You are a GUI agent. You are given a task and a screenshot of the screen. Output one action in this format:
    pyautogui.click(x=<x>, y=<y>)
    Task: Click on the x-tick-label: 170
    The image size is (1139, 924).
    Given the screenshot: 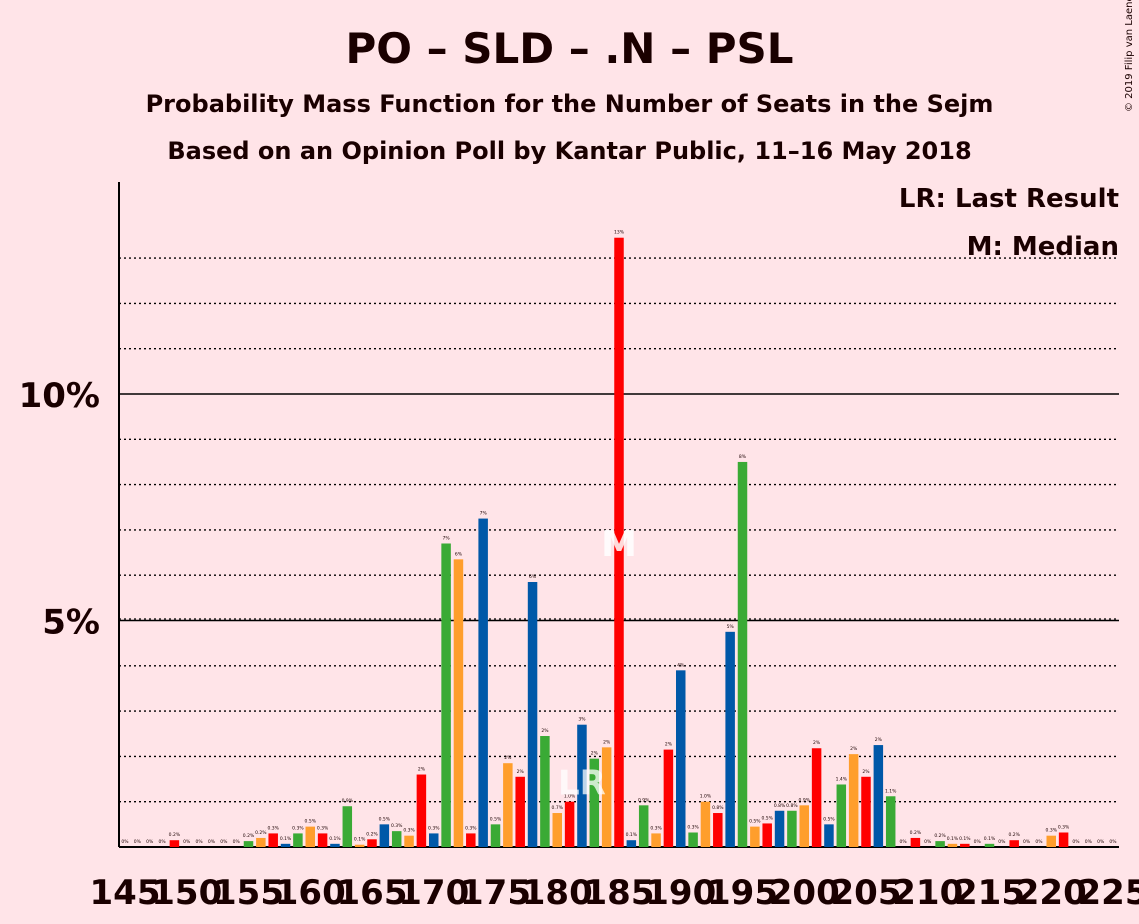 What is the action you would take?
    pyautogui.click(x=433, y=893)
    